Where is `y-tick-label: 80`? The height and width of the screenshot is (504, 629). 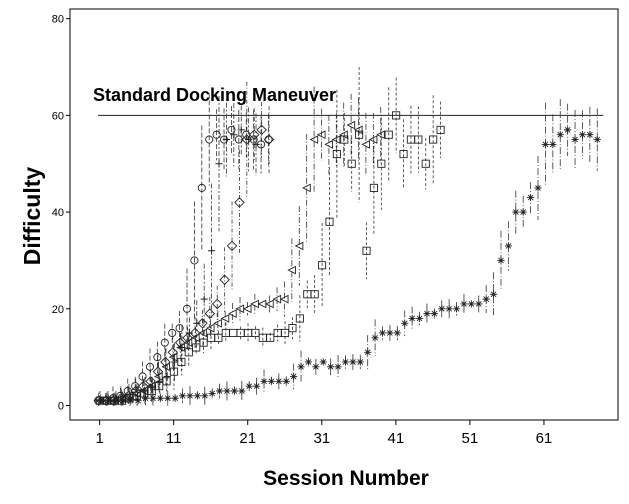 y-tick-label: 80 is located at coordinates (58, 20).